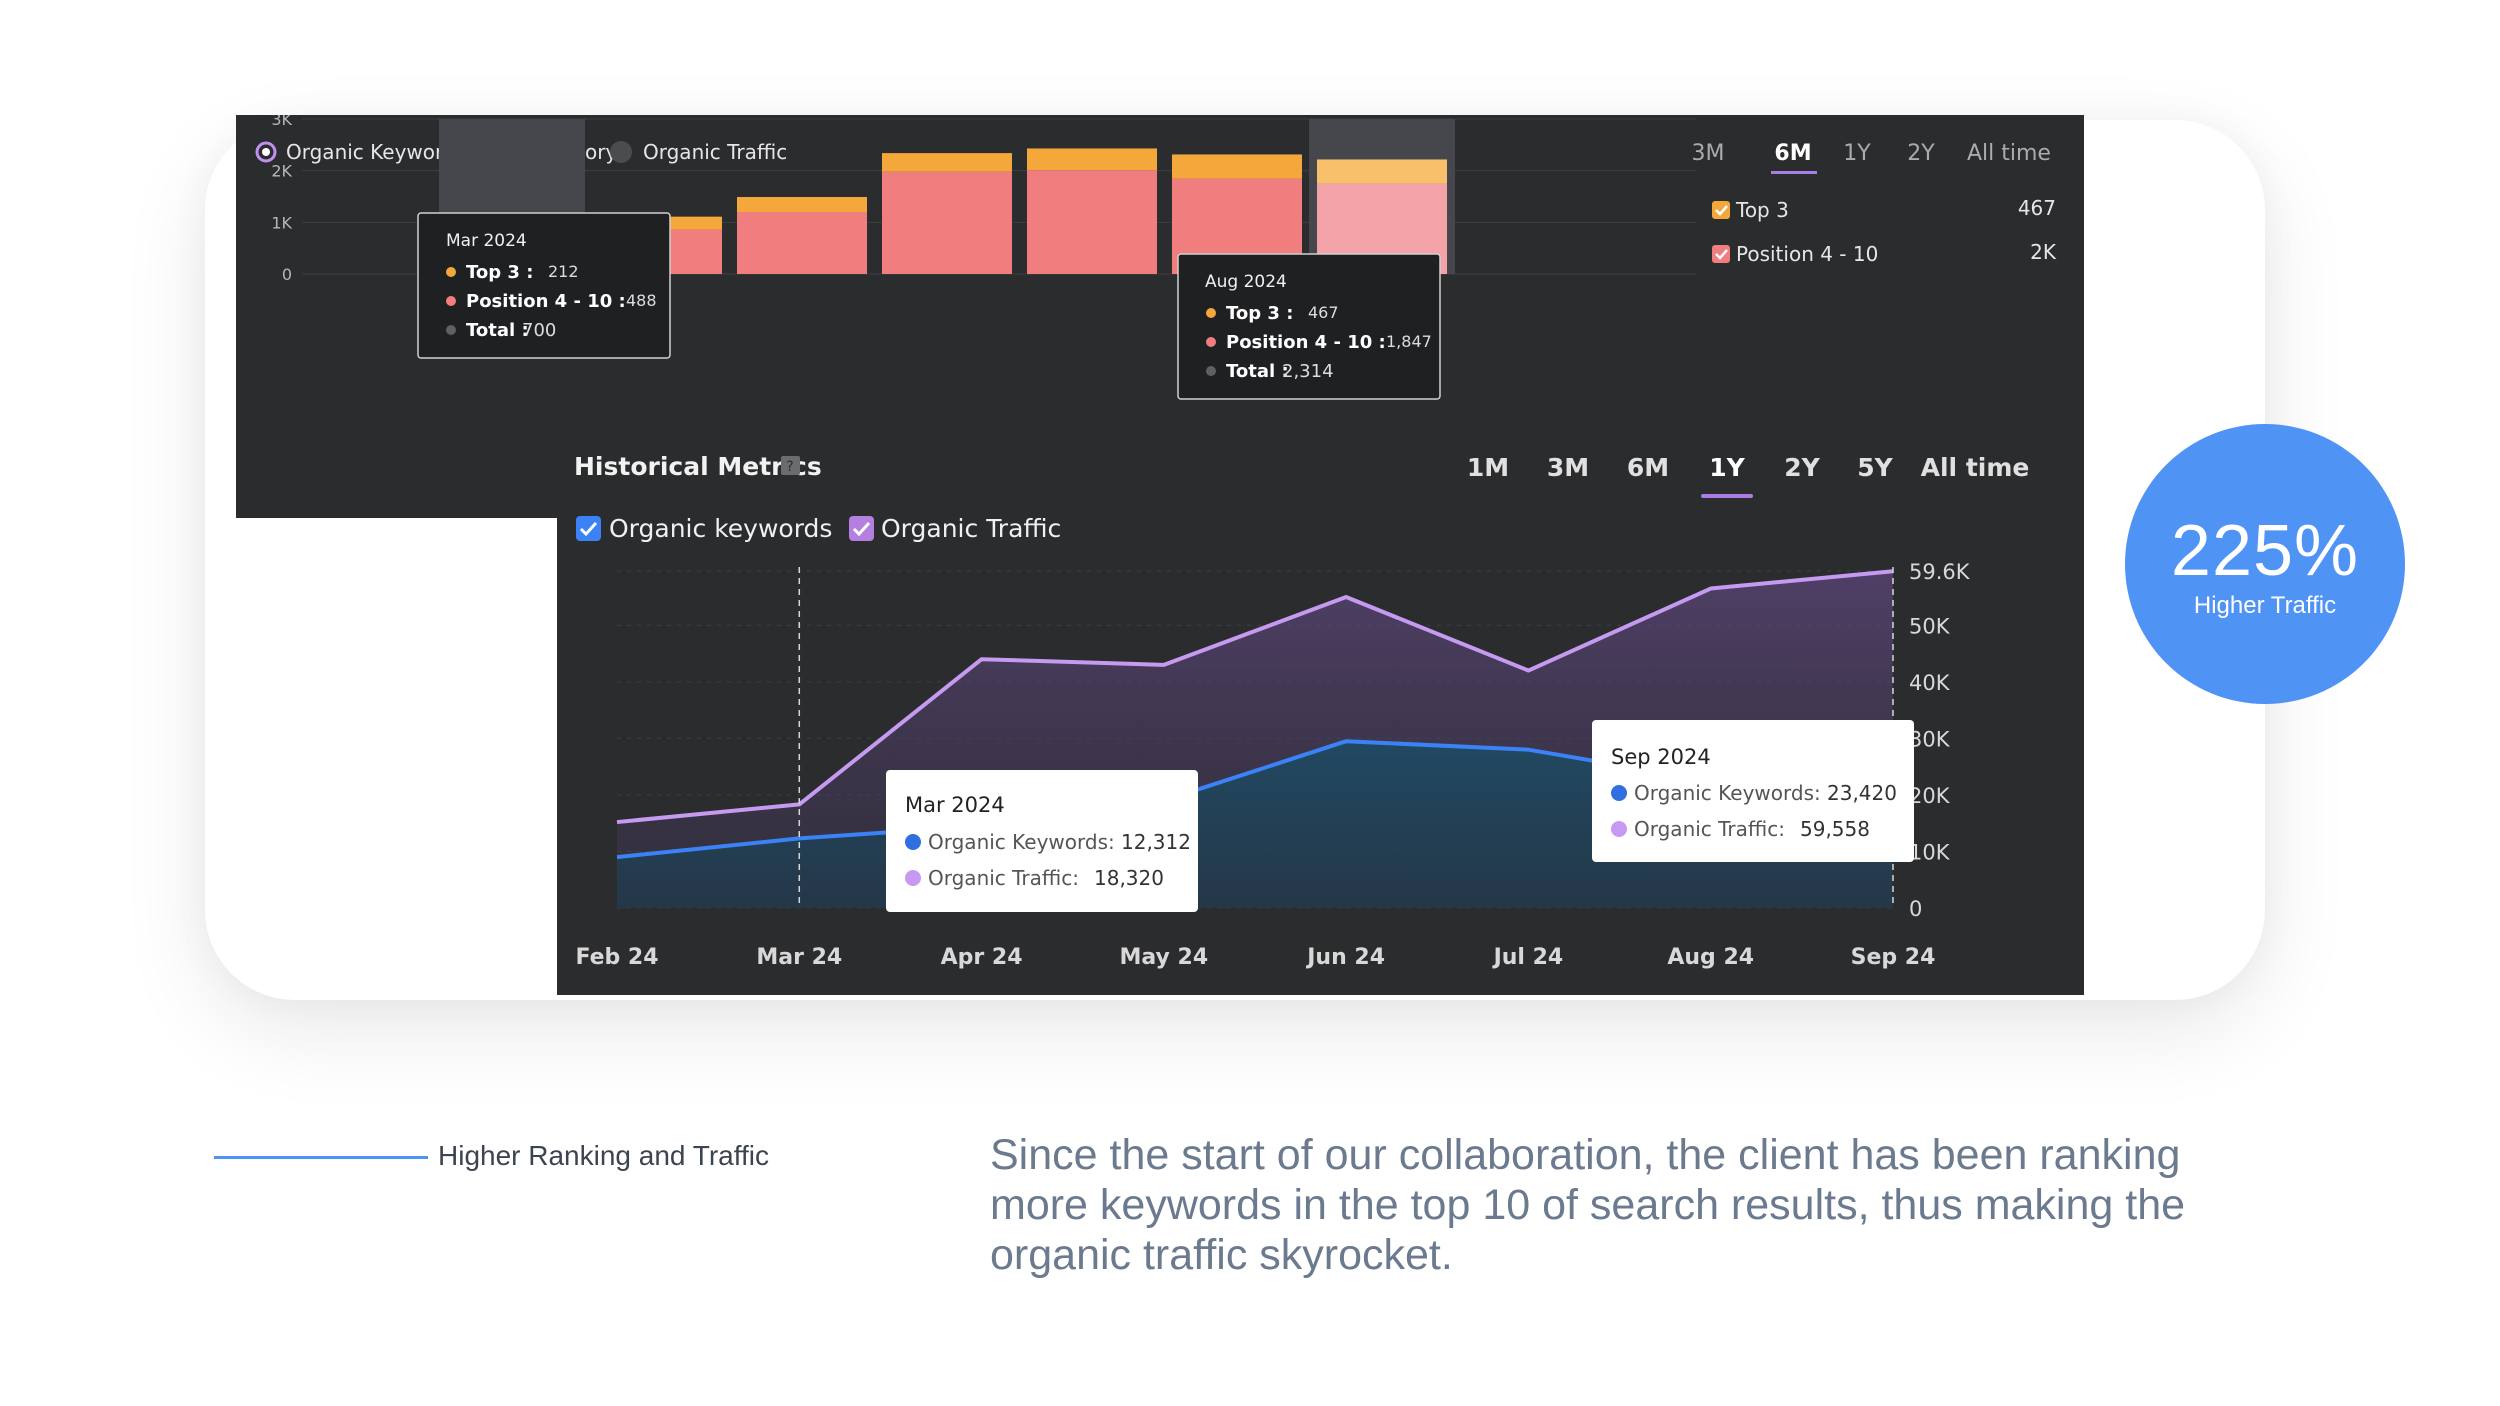  I want to click on tooltip-value: 2,314, so click(1308, 371).